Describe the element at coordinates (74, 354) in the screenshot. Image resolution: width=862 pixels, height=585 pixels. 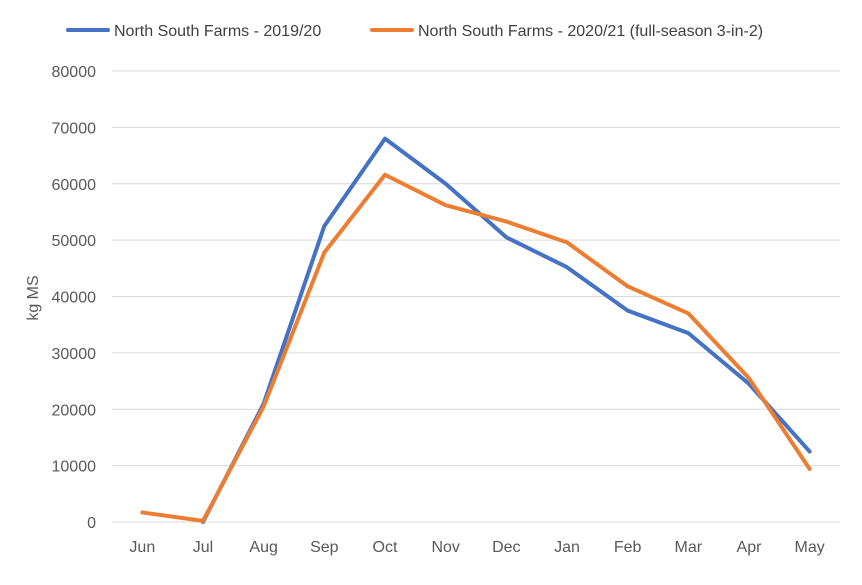
I see `y-tick-label: 30000` at that location.